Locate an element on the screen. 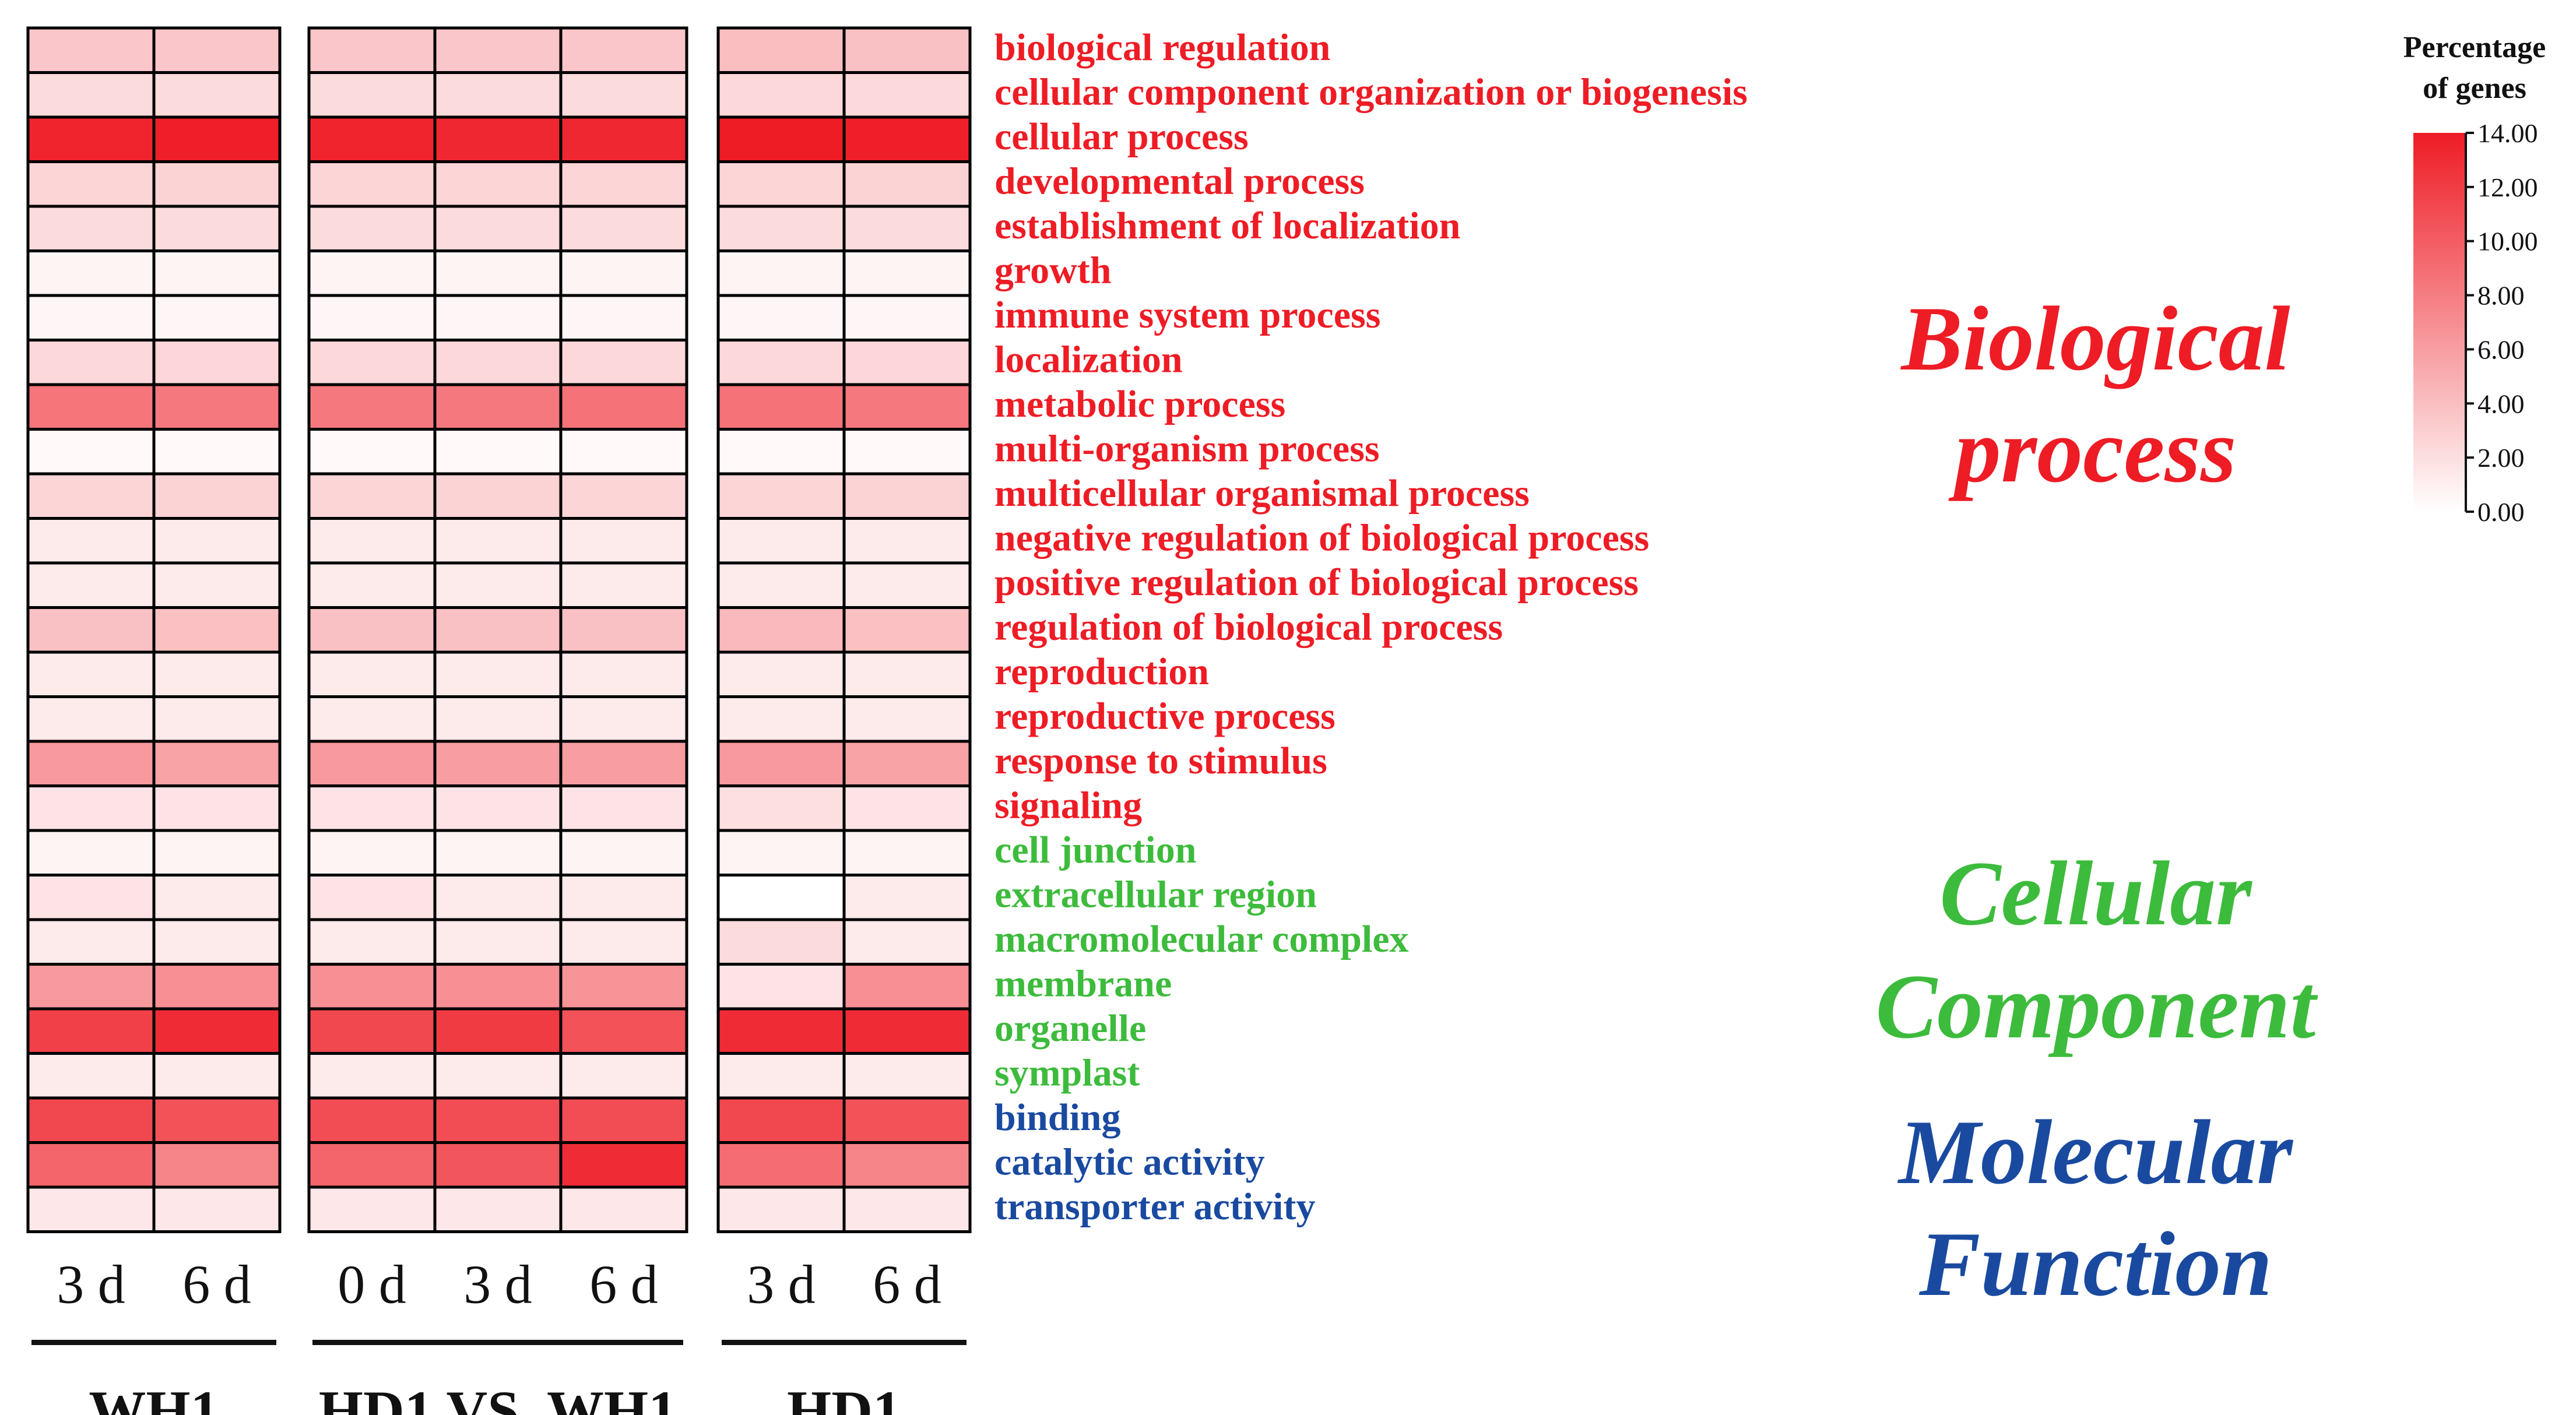 This screenshot has width=2576, height=1415. legend-tick-label: 14.00 is located at coordinates (2507, 133).